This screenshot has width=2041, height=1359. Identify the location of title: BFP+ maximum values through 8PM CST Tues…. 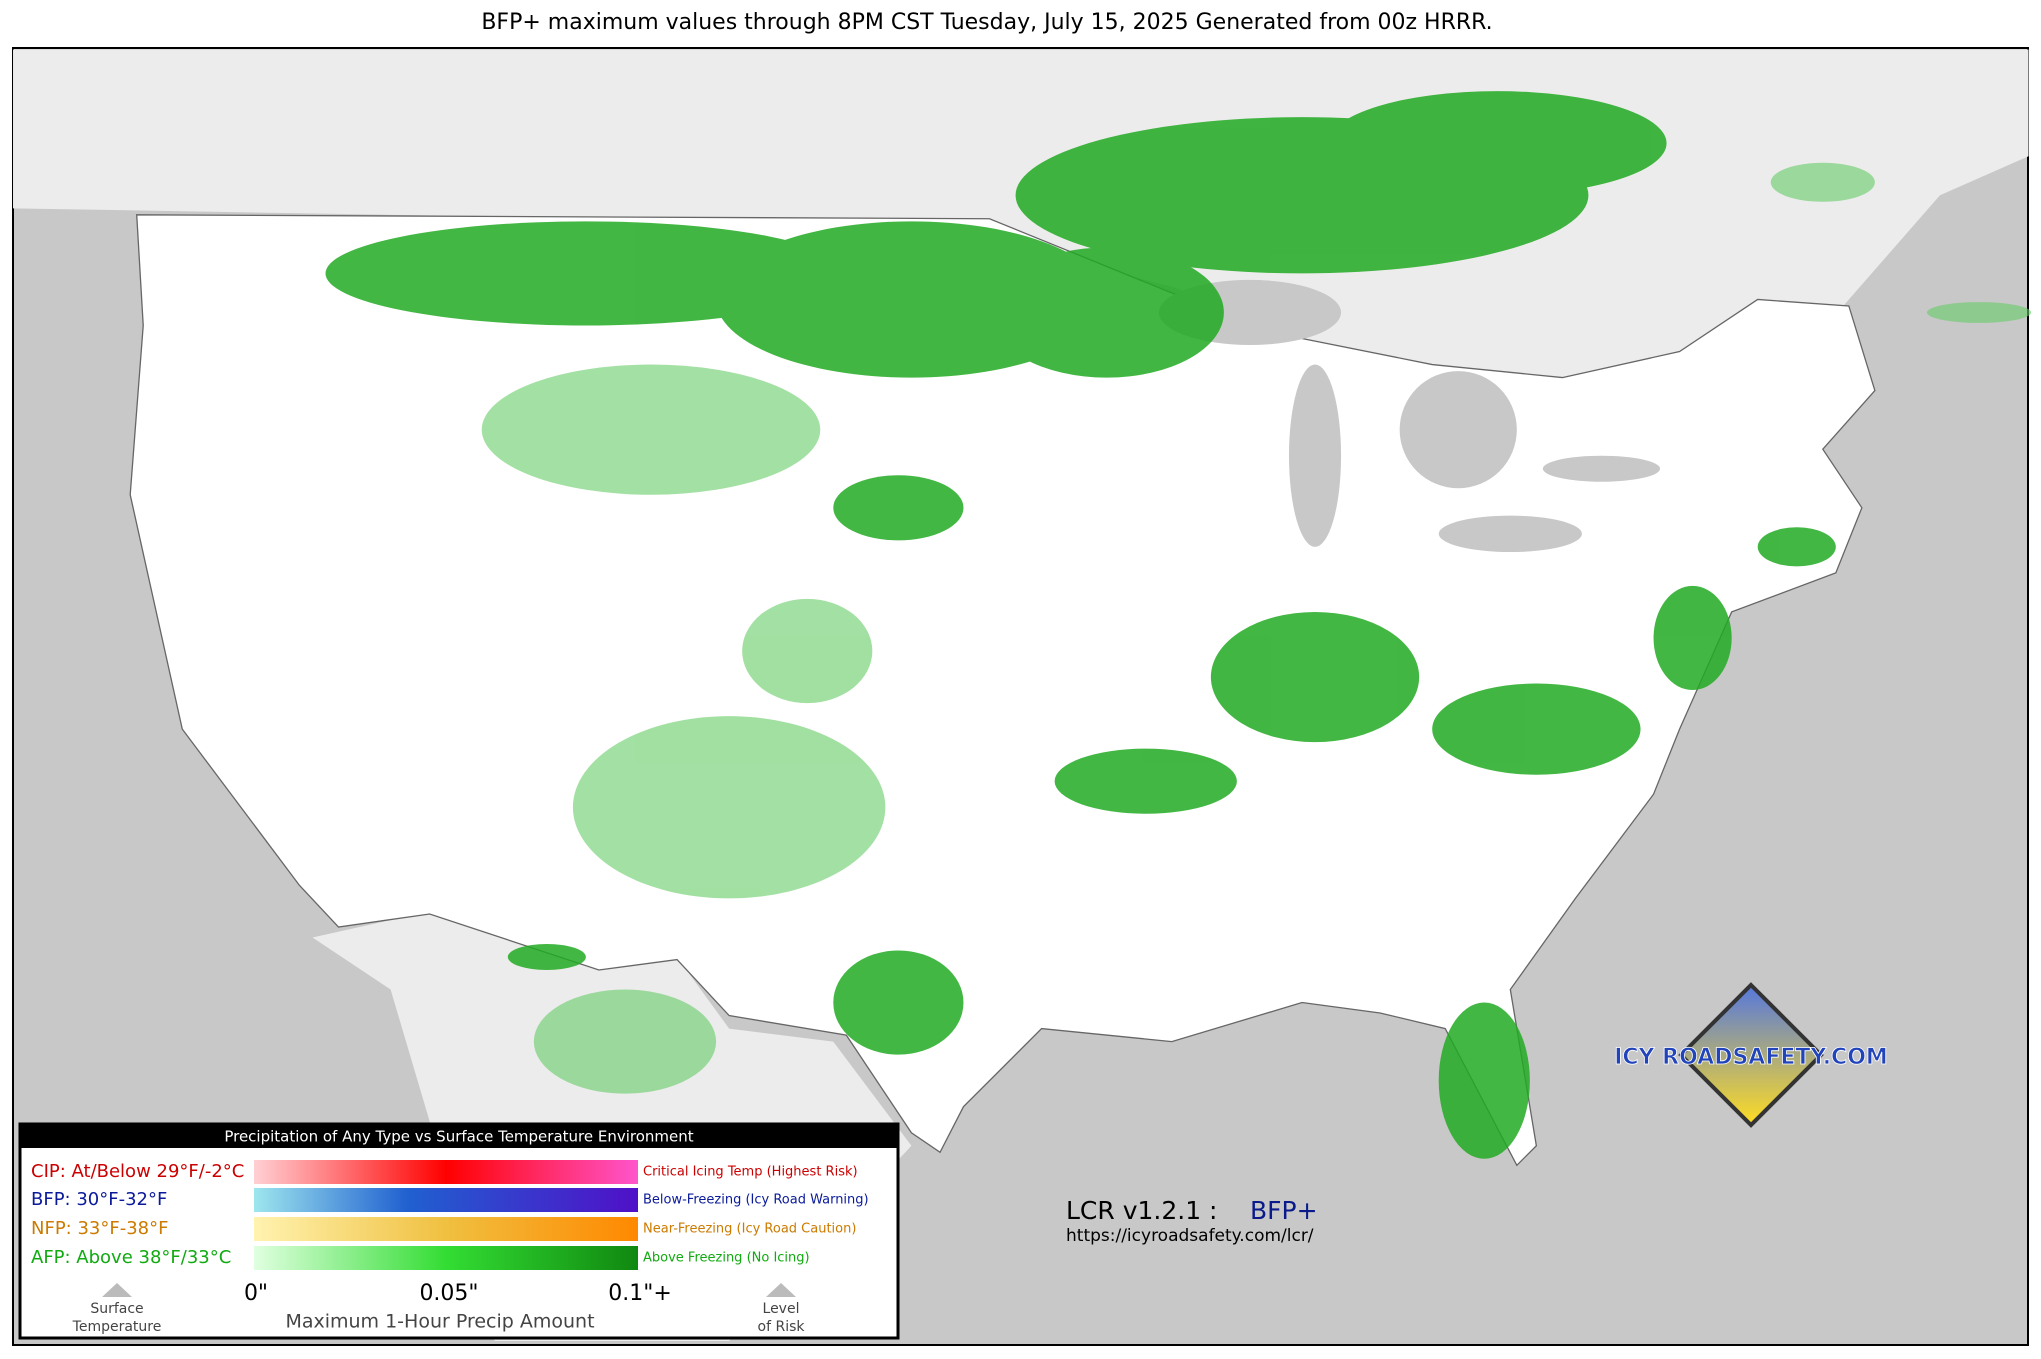
(986, 22).